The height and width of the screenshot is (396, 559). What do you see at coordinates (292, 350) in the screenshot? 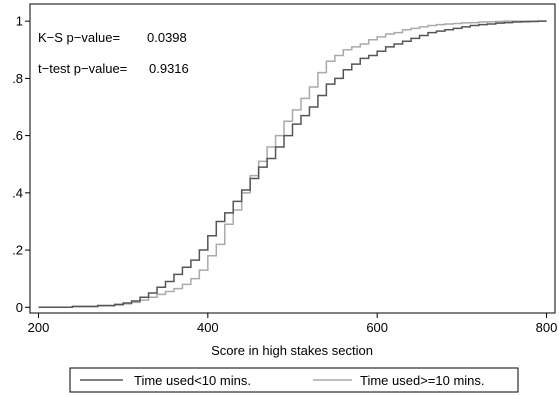
I see `x-axis-label: Score in high stakes section` at bounding box center [292, 350].